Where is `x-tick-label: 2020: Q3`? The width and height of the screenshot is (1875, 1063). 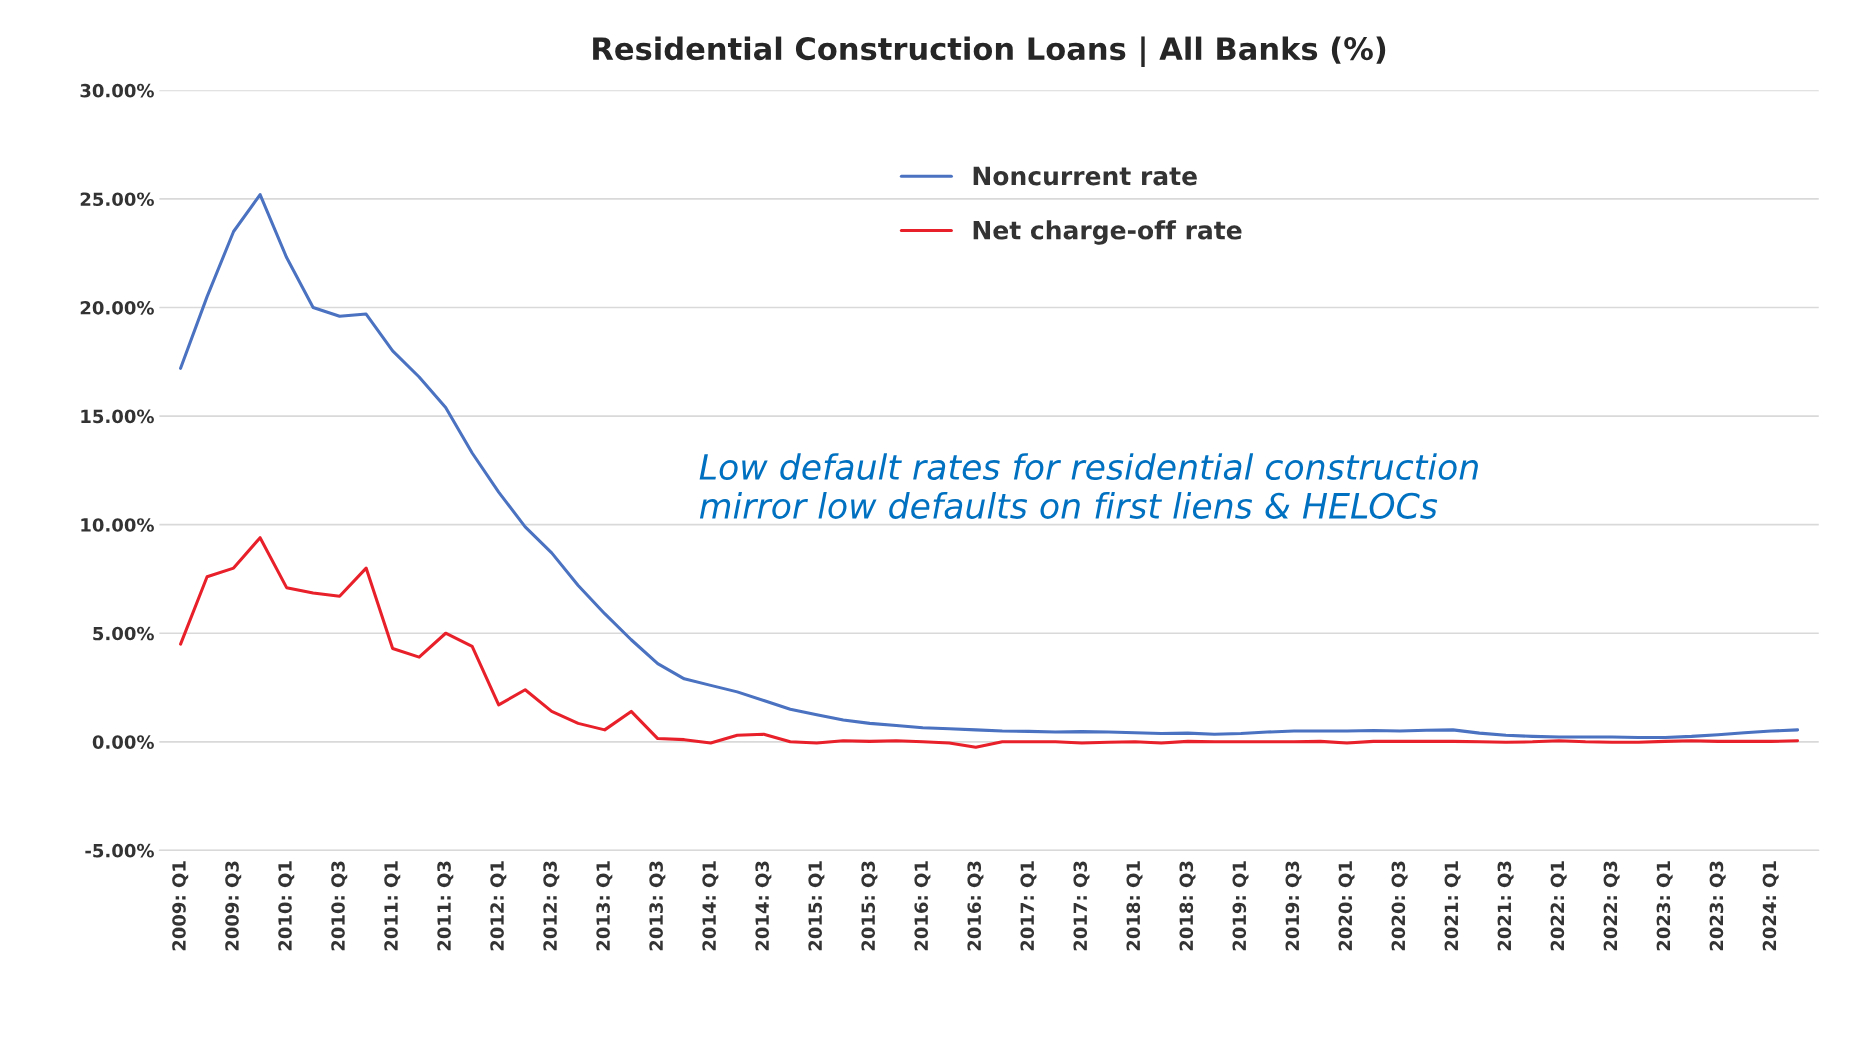
x-tick-label: 2020: Q3 is located at coordinates (1399, 906).